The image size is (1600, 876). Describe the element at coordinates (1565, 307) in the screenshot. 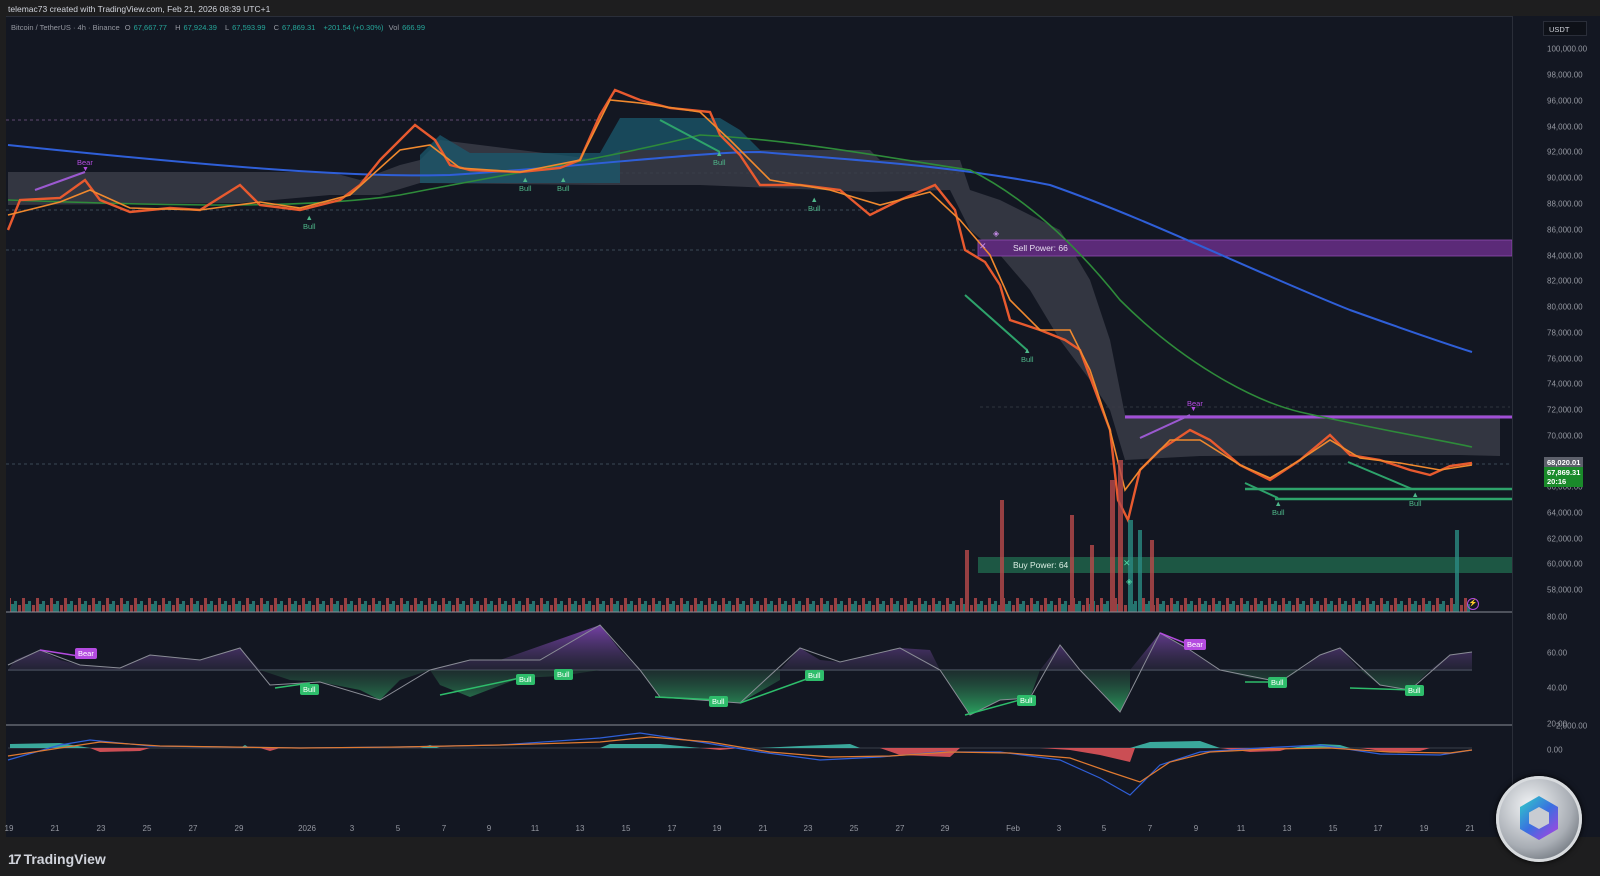

I see `price-tick: 80,000.00` at that location.